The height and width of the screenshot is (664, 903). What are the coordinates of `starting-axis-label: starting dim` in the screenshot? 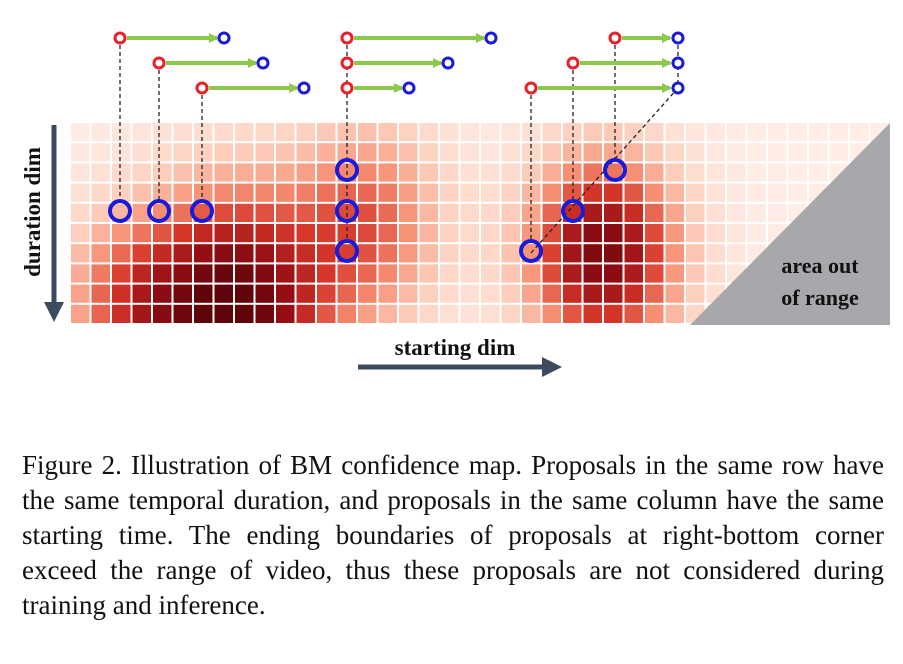 It's located at (455, 347).